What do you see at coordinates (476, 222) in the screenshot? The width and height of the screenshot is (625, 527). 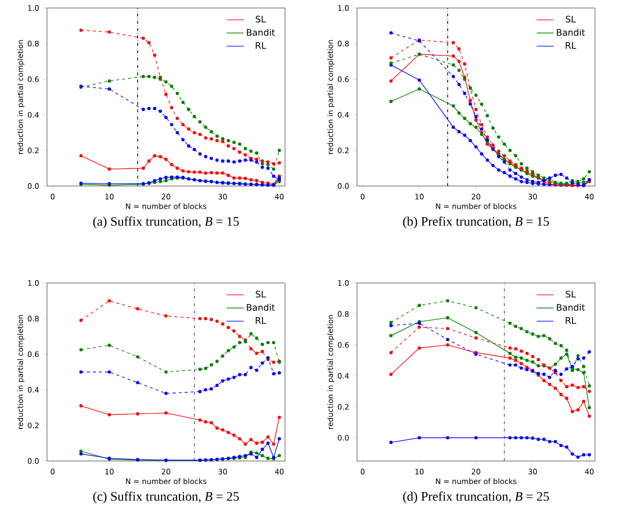 I see `text: (b) Prefix truncation, B = 15` at bounding box center [476, 222].